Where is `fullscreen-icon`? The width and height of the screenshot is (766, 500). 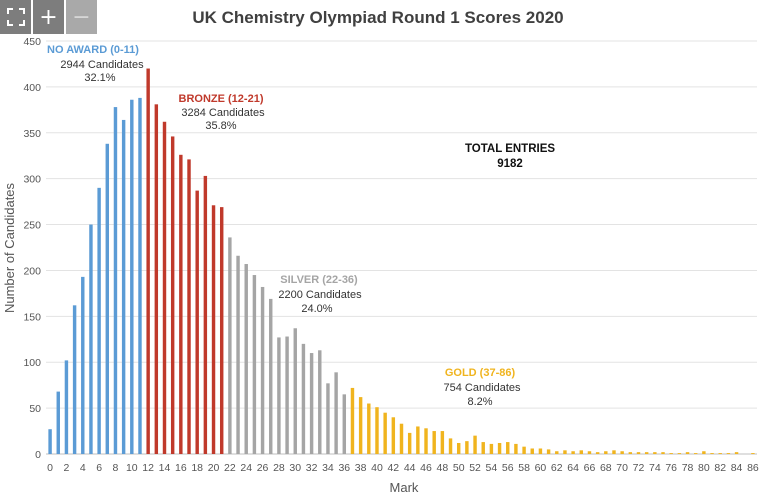
fullscreen-icon is located at coordinates (15, 17).